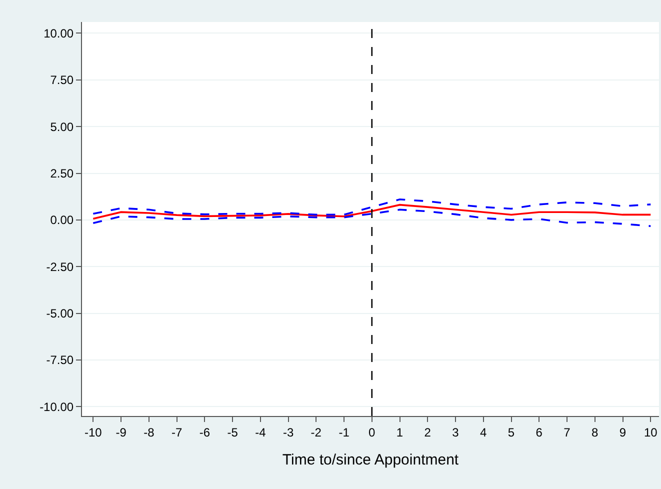 This screenshot has width=661, height=489. What do you see at coordinates (371, 459) in the screenshot?
I see `x-axis-title: Time to/since Appointment` at bounding box center [371, 459].